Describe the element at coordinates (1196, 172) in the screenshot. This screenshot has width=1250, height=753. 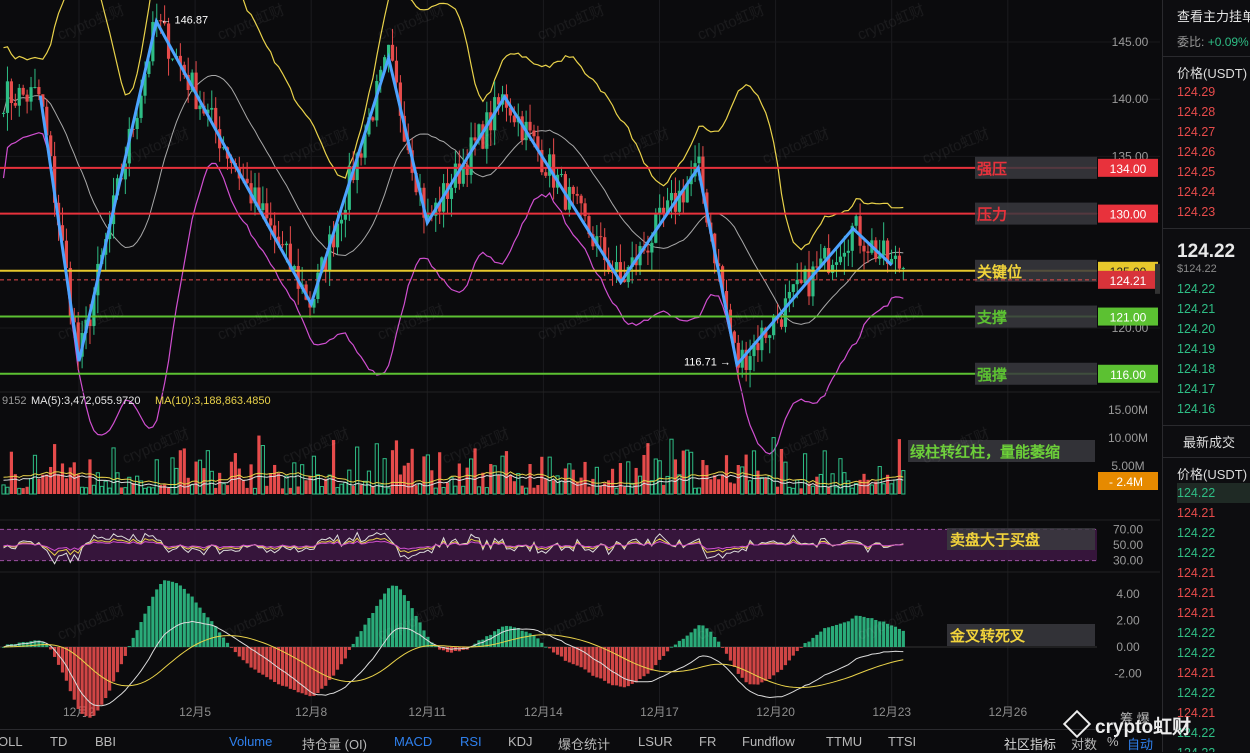
I see `ask-price: 124.25` at that location.